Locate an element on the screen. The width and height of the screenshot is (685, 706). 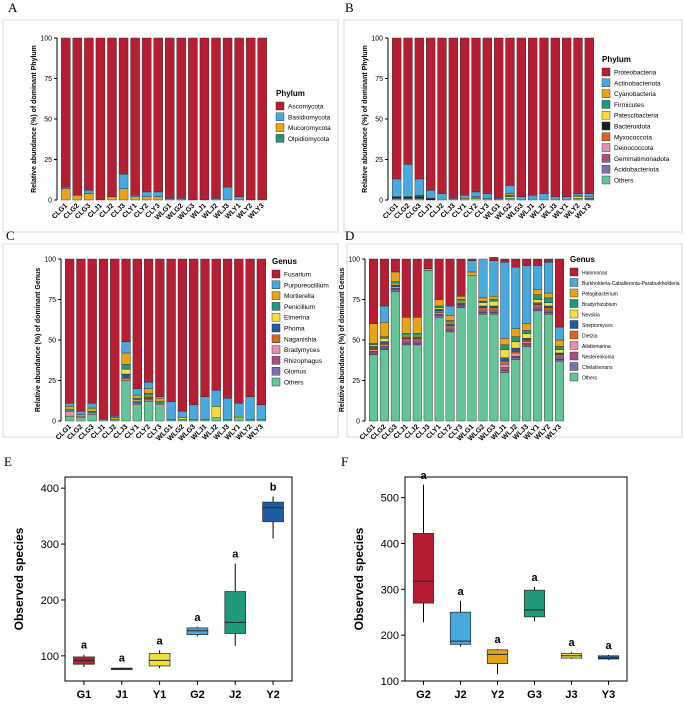
y-tick-label: 100 is located at coordinates (390, 682).